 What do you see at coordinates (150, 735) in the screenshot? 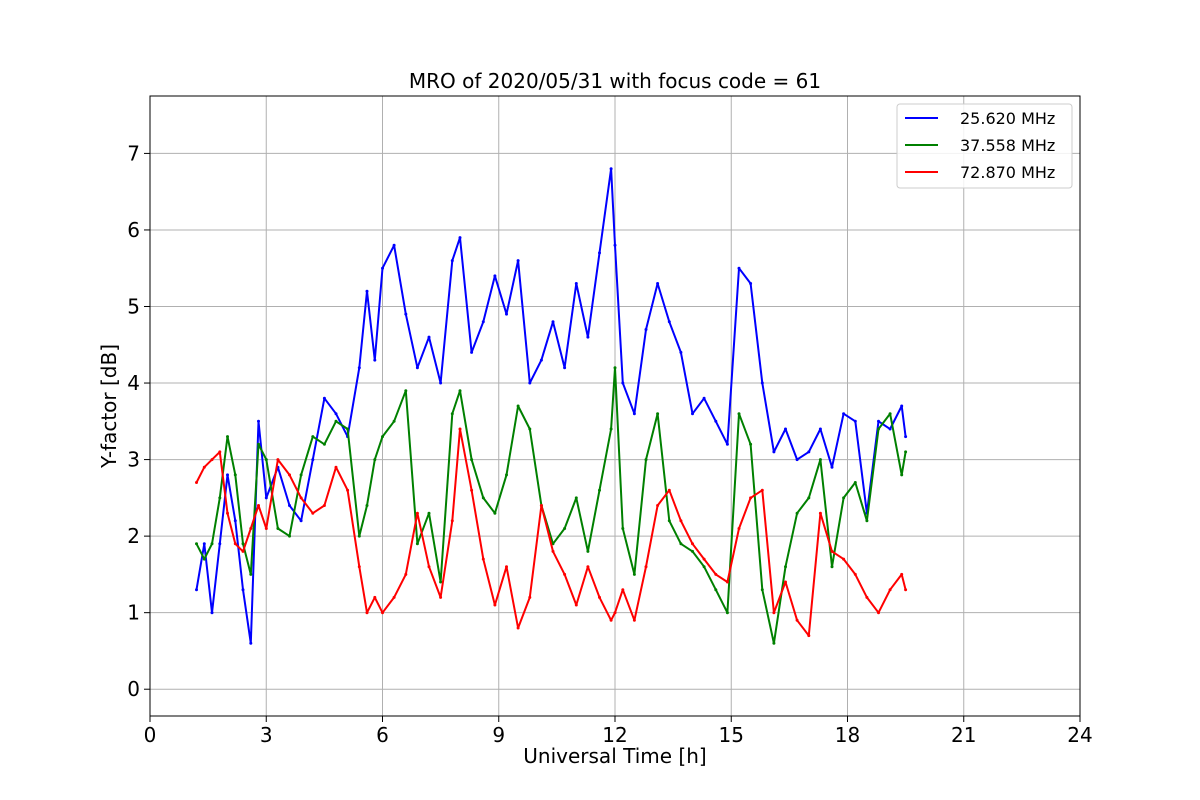
I see `x-tick-label: 0` at bounding box center [150, 735].